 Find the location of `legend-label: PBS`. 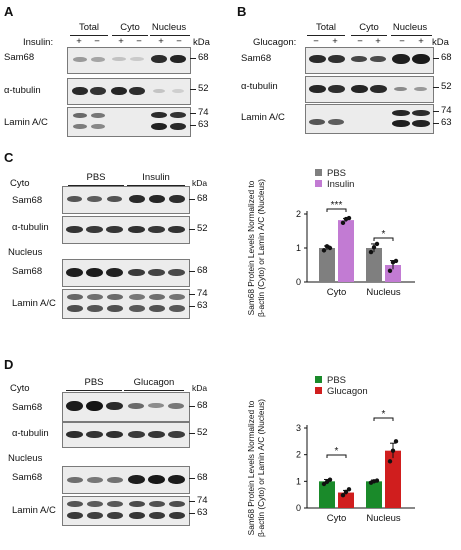

legend-label: PBS is located at coordinates (336, 173).